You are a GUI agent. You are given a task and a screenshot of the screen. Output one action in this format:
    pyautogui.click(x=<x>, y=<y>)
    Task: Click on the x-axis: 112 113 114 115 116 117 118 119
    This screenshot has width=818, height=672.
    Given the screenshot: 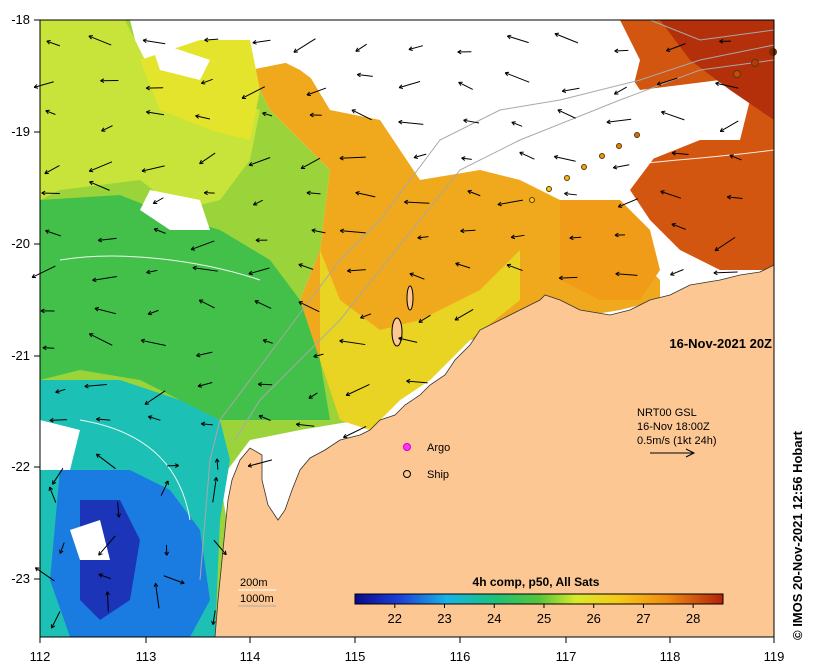 What is the action you would take?
    pyautogui.click(x=407, y=650)
    